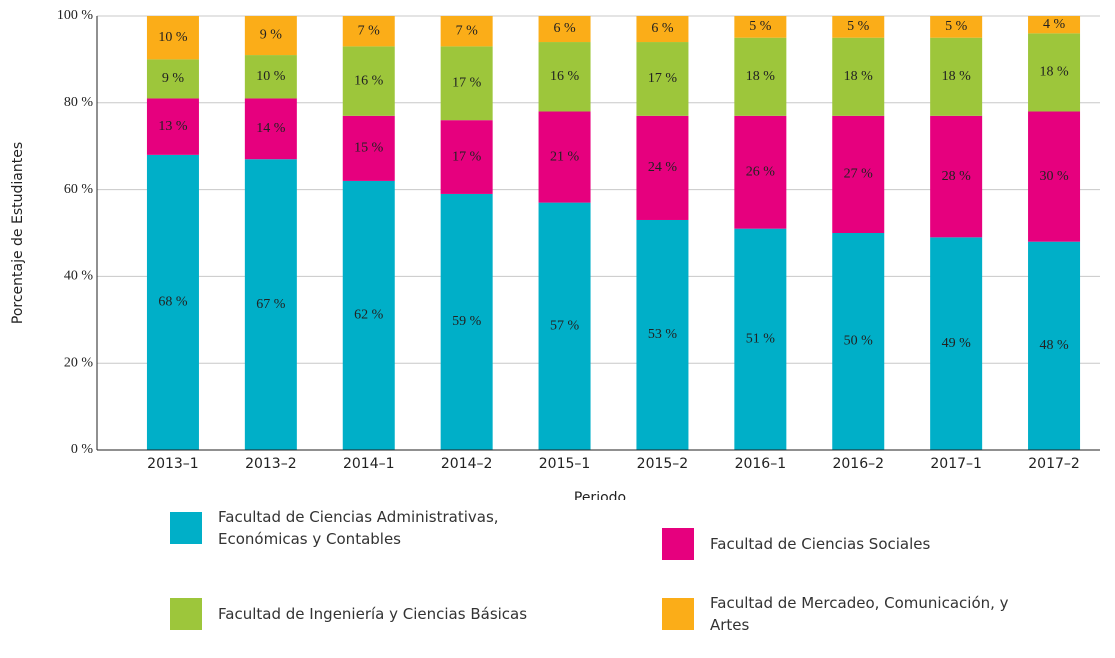  I want to click on data-label: 4 %, so click(1054, 24).